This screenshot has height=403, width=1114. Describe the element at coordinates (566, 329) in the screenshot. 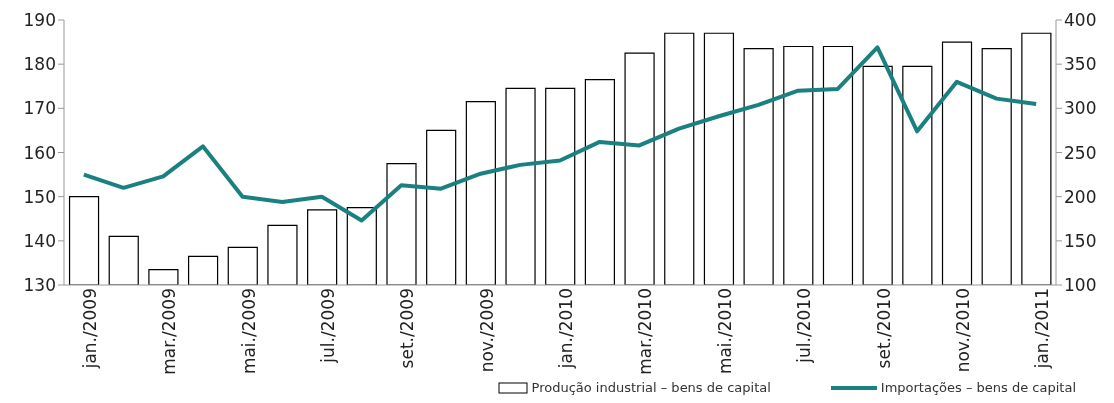

I see `x-tick-label: jan./2010` at that location.